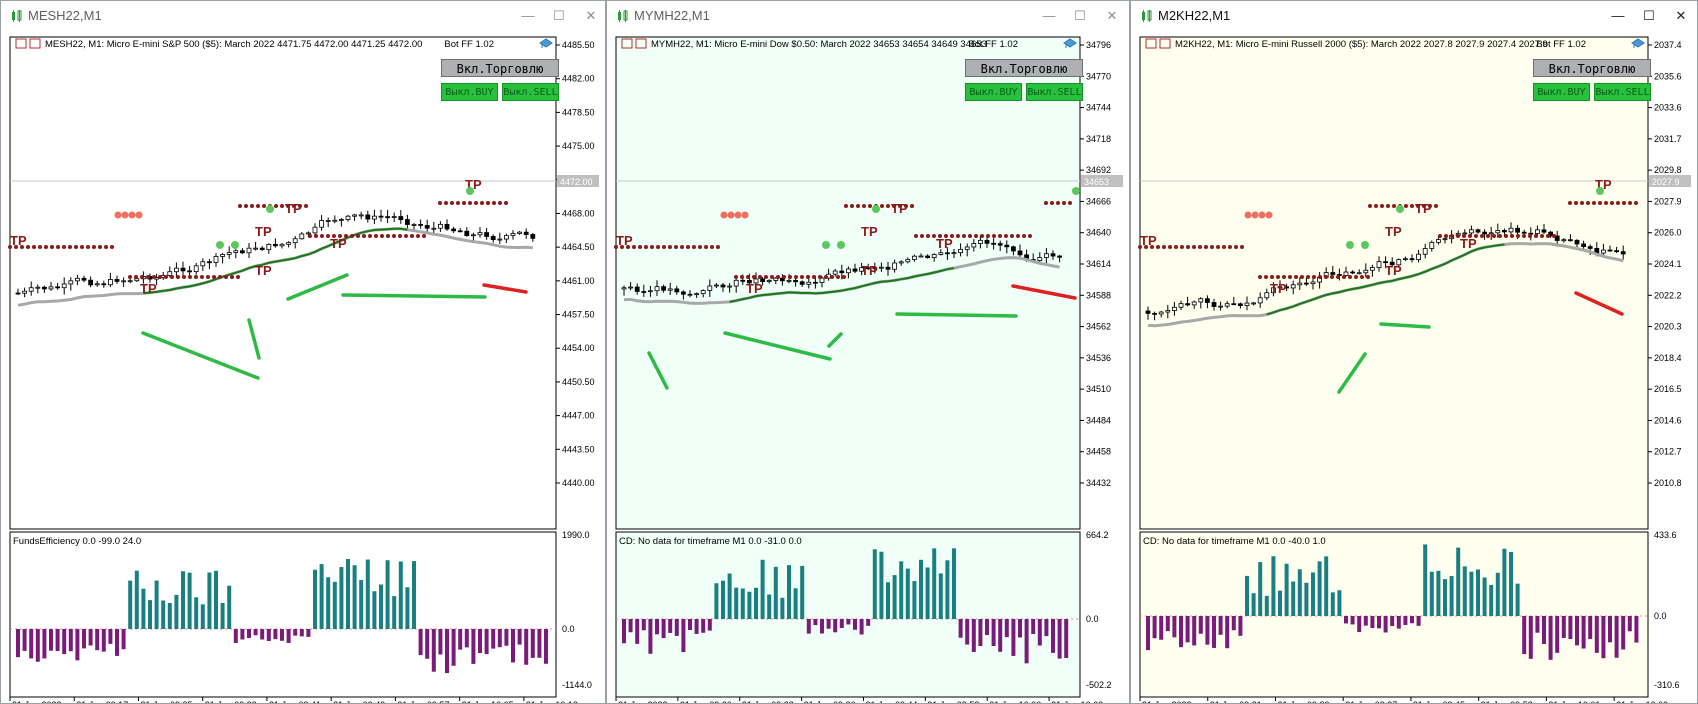 The height and width of the screenshot is (704, 1698). Describe the element at coordinates (1098, 45) in the screenshot. I see `price-tick-label: 34796` at that location.